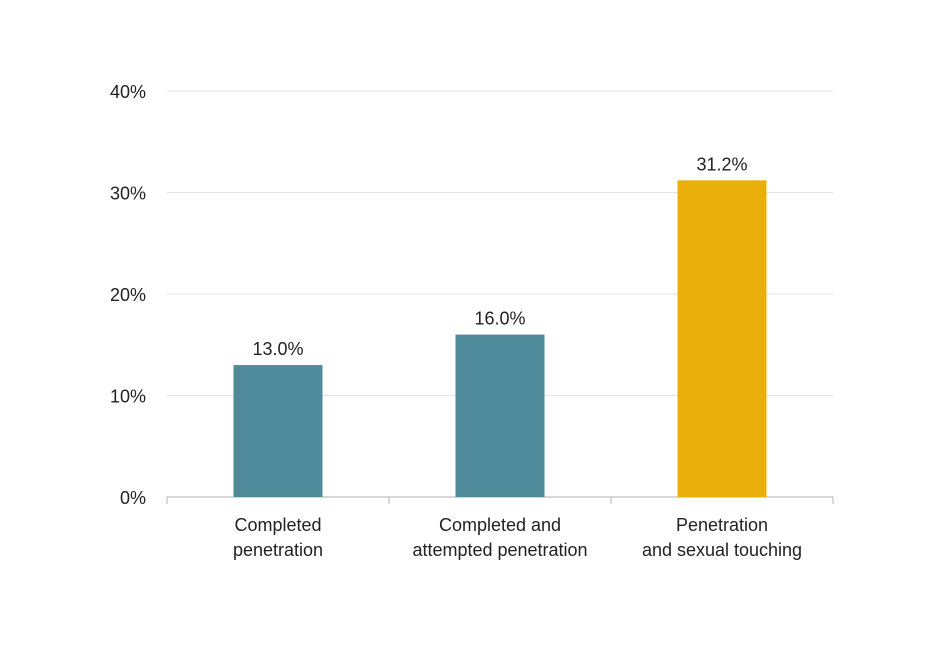  I want to click on x-tick-label: Completed and, so click(500, 525).